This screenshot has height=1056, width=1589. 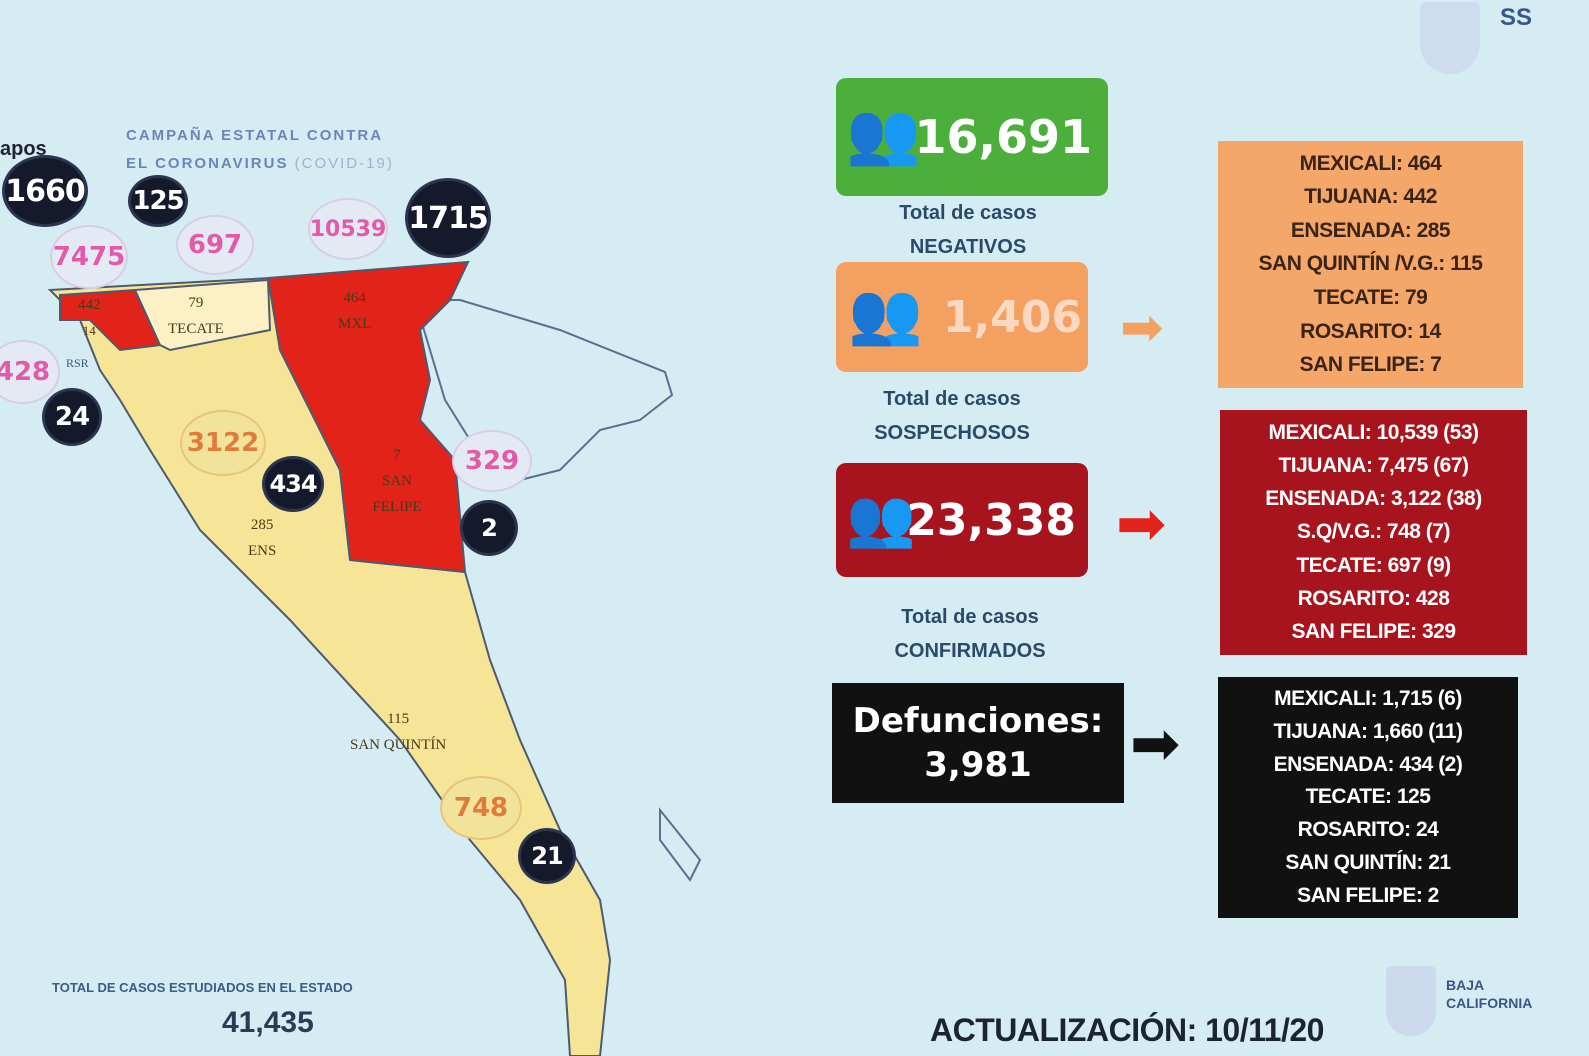 I want to click on deaths-value: 3,981, so click(x=978, y=765).